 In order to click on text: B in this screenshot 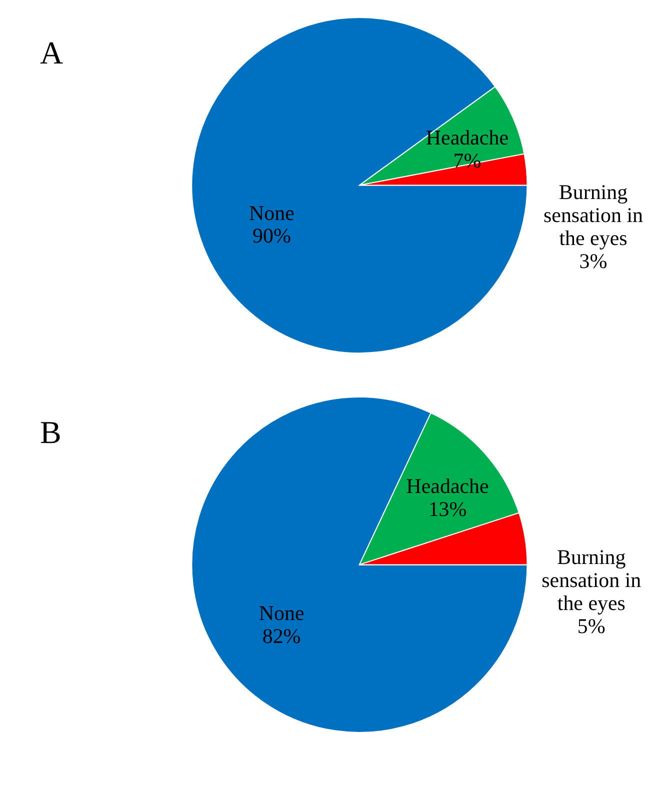, I will do `click(51, 432)`.